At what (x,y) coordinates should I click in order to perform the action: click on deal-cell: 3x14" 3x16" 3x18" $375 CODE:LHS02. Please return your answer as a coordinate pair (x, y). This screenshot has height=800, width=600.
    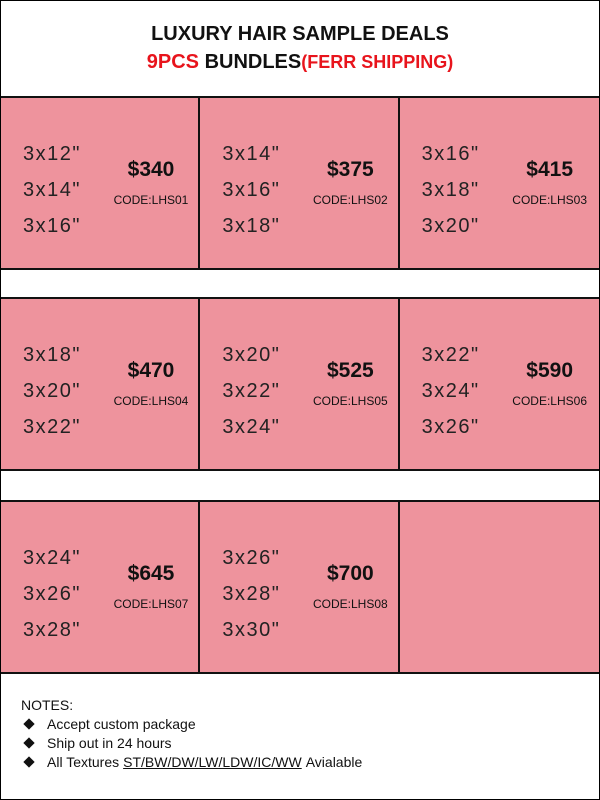
    Looking at the image, I should click on (300, 183).